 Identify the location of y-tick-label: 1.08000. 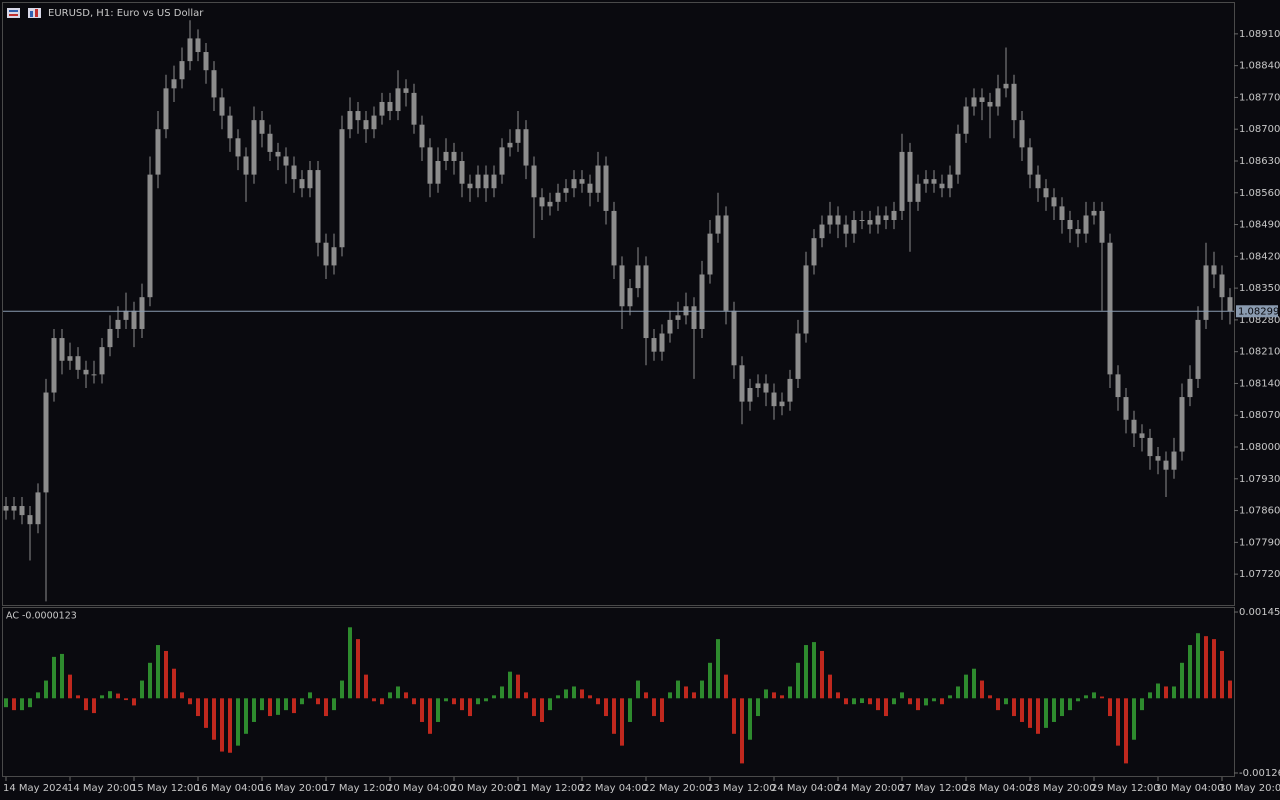
(1259, 447).